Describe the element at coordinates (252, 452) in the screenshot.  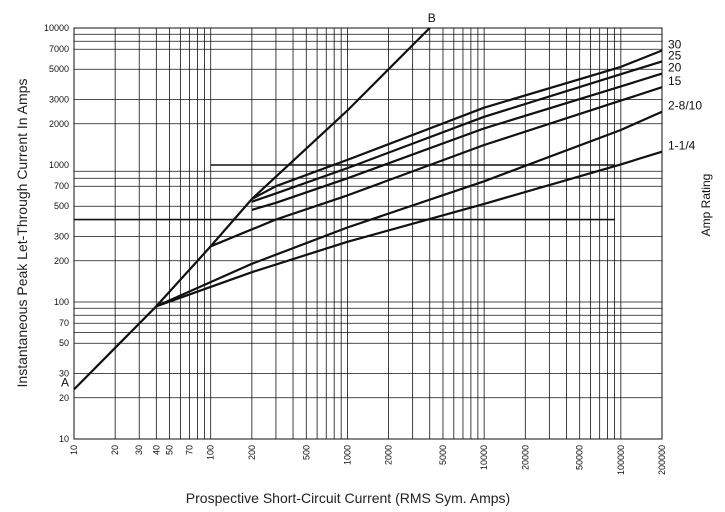
I see `x-tick-label: 200` at that location.